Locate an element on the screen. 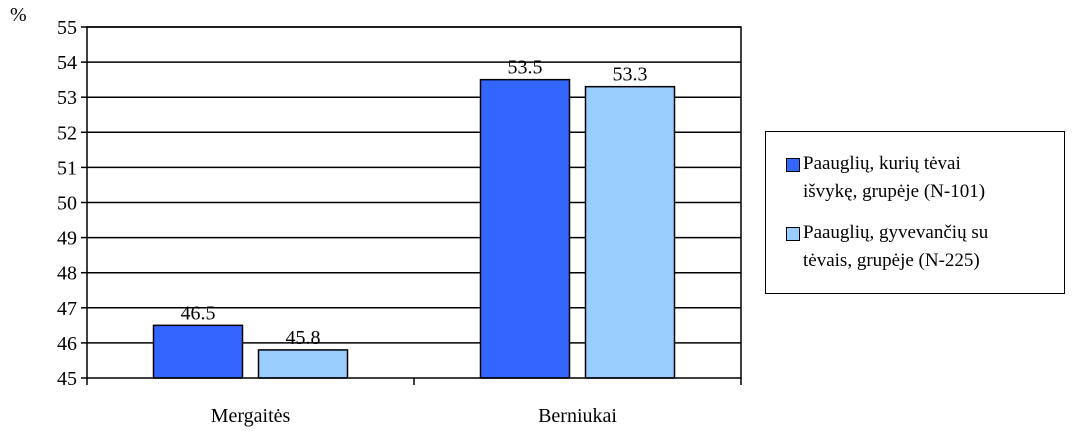  y-tick-label: 50 is located at coordinates (67, 204).